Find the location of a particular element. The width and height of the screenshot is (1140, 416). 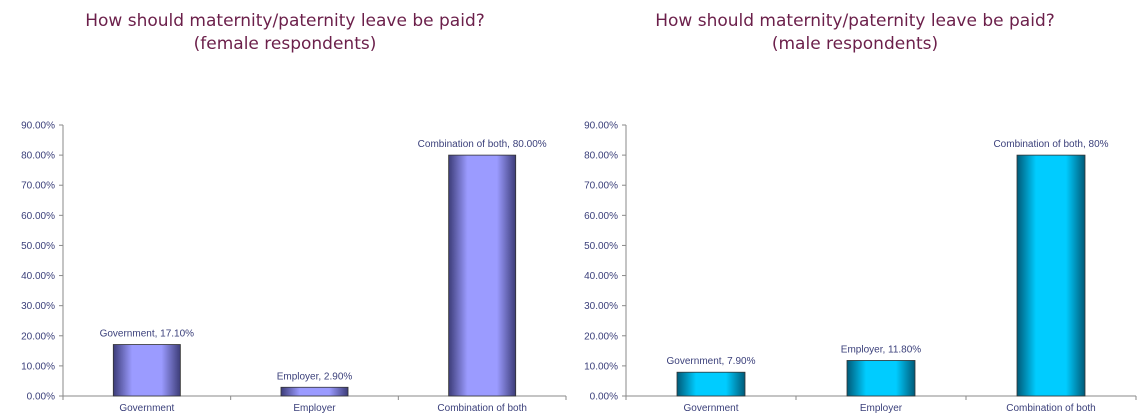

data-label: Government, 7.90% is located at coordinates (711, 361).